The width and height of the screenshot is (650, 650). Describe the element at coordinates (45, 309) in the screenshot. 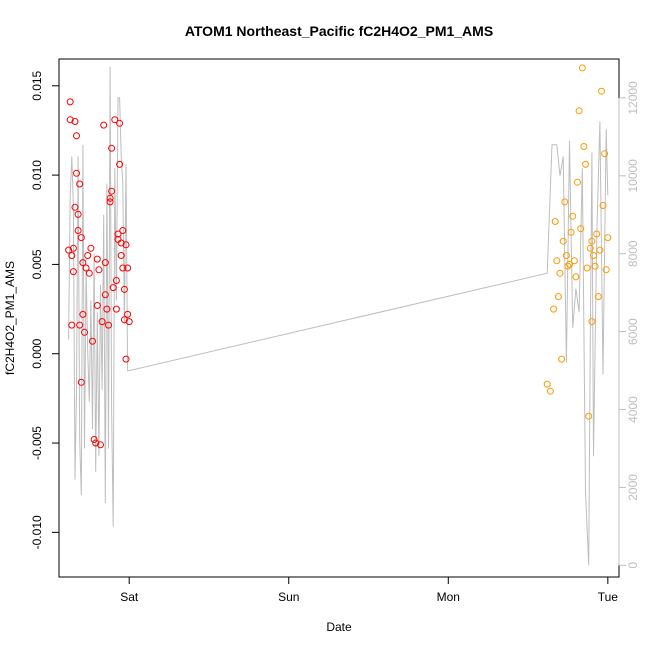

I see `y-axis: -0.010 -0.005 0.000 0.005 0.010 0.015` at that location.